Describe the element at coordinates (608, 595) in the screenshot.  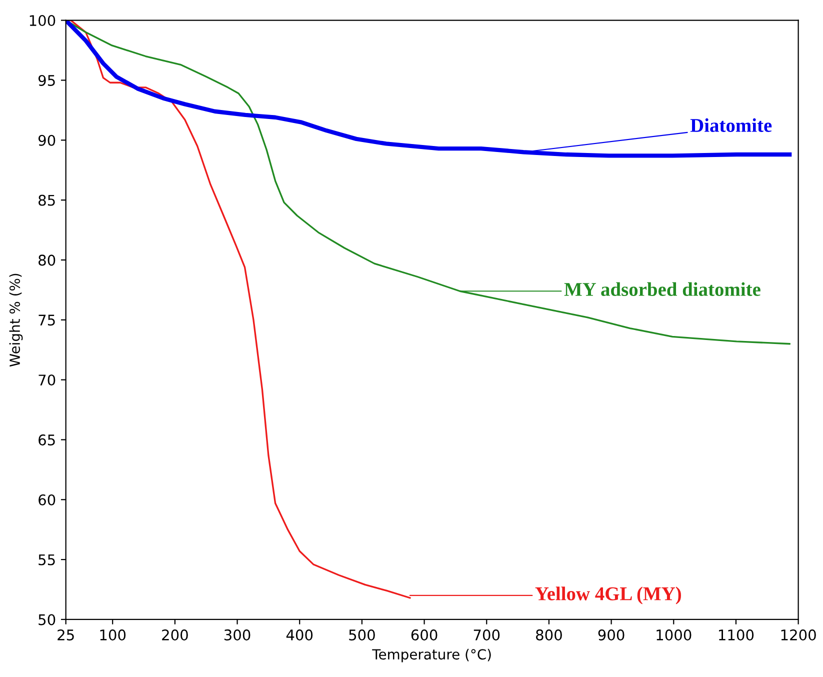
I see `annotation: Yellow 4GL (MY)` at that location.